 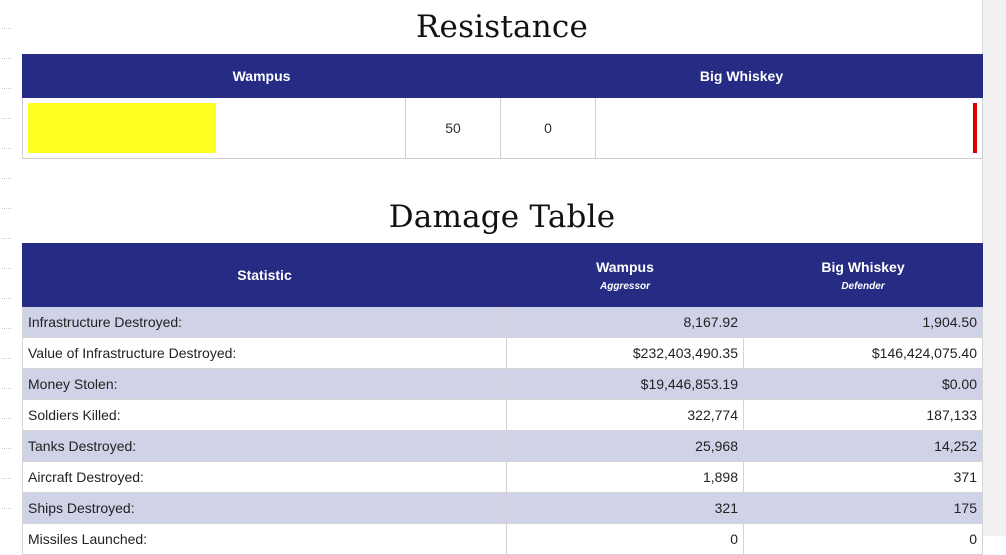 I want to click on row-label: Value of Infrastructure Destroyed:, so click(x=264, y=353).